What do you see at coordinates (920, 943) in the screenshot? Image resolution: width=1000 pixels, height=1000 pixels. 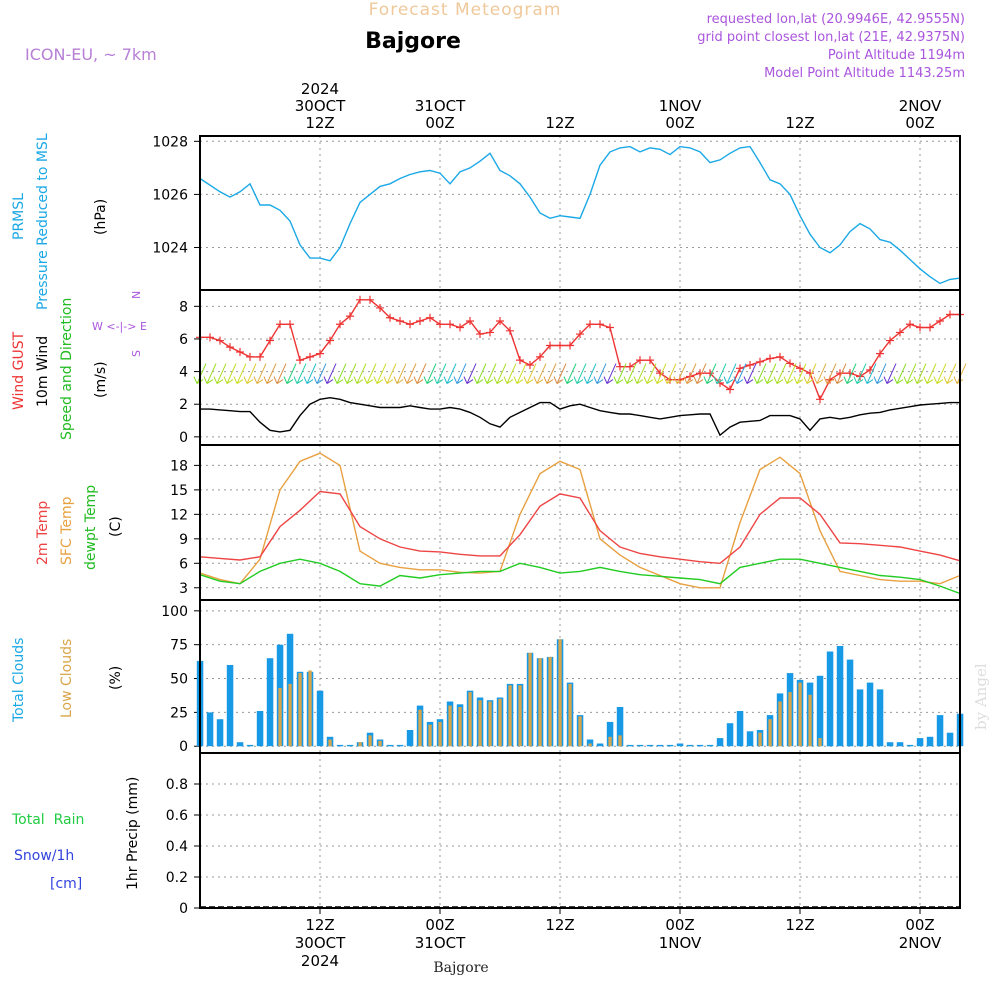 I see `bottom-axis-label: 2NOV` at bounding box center [920, 943].